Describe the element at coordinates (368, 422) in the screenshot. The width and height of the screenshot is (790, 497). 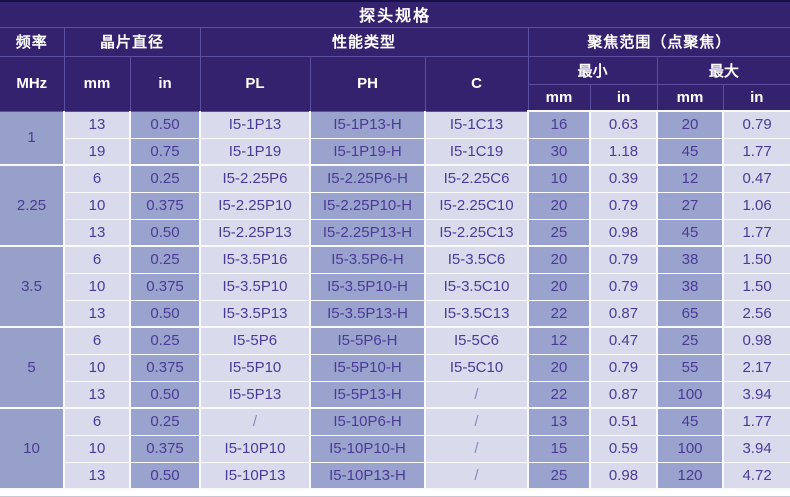
I see `cell-ph: I5-10P6-H` at that location.